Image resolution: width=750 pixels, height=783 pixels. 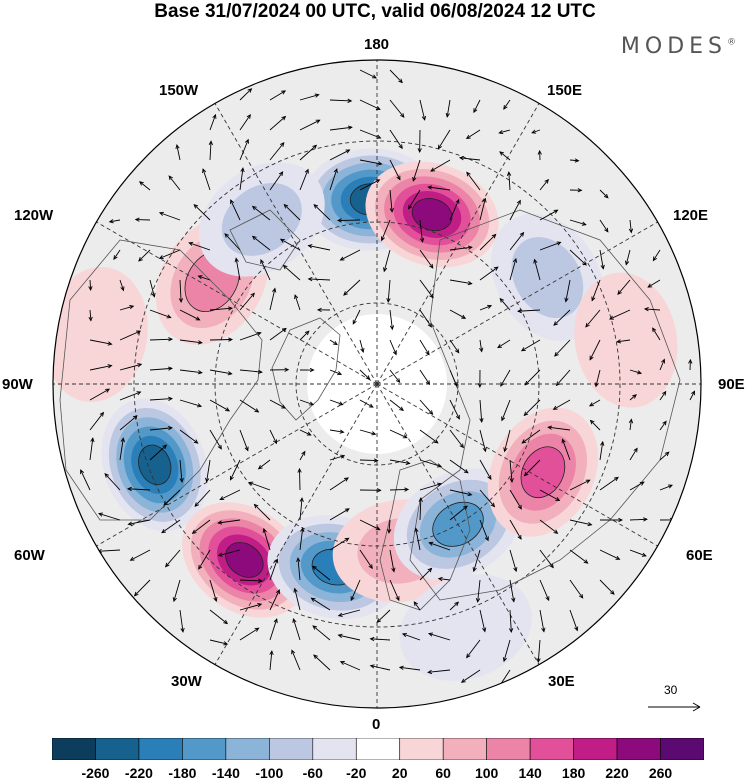 What do you see at coordinates (296, 524) in the screenshot?
I see `meridian-line` at bounding box center [296, 524].